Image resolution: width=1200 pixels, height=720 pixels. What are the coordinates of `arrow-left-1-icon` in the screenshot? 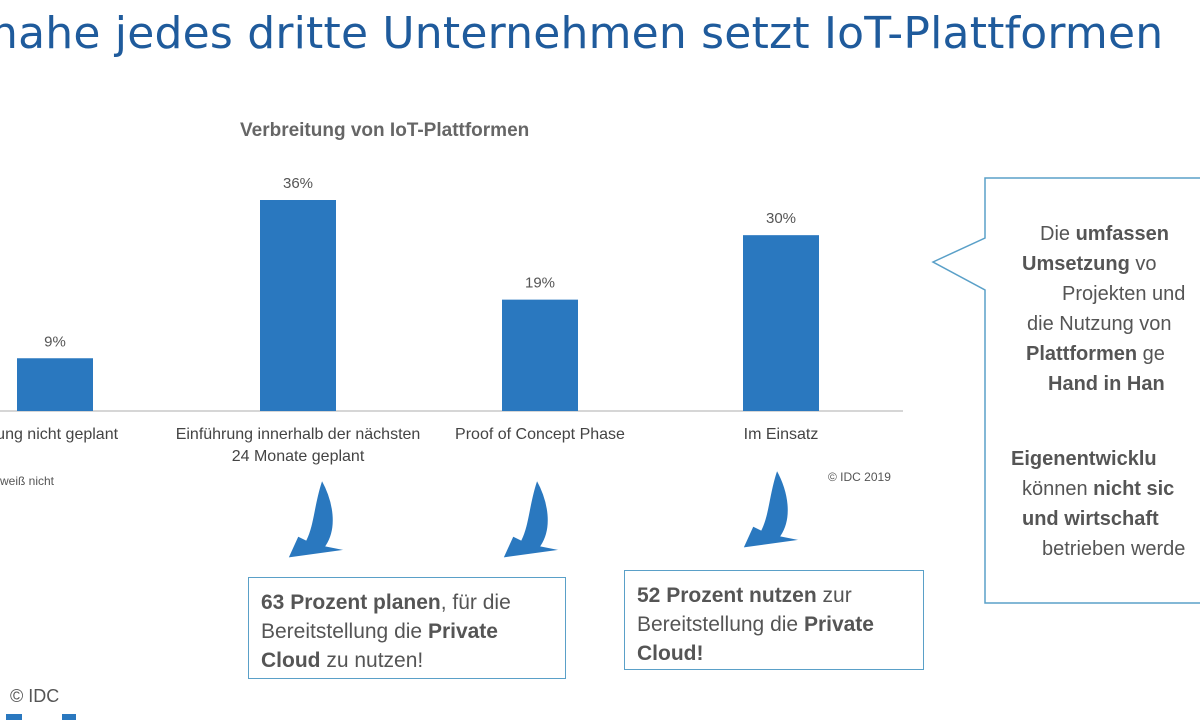 It's located at (317, 518).